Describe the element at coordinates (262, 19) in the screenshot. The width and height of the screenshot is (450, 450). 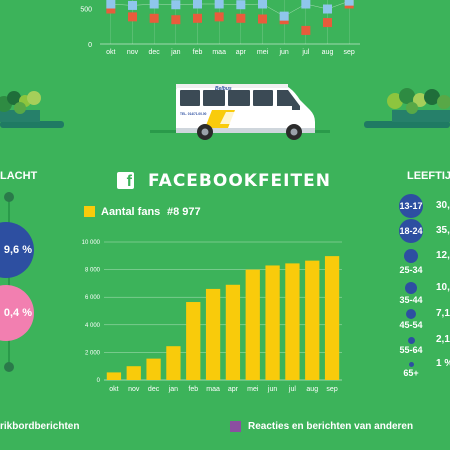
I see `top-point-0-mei` at that location.